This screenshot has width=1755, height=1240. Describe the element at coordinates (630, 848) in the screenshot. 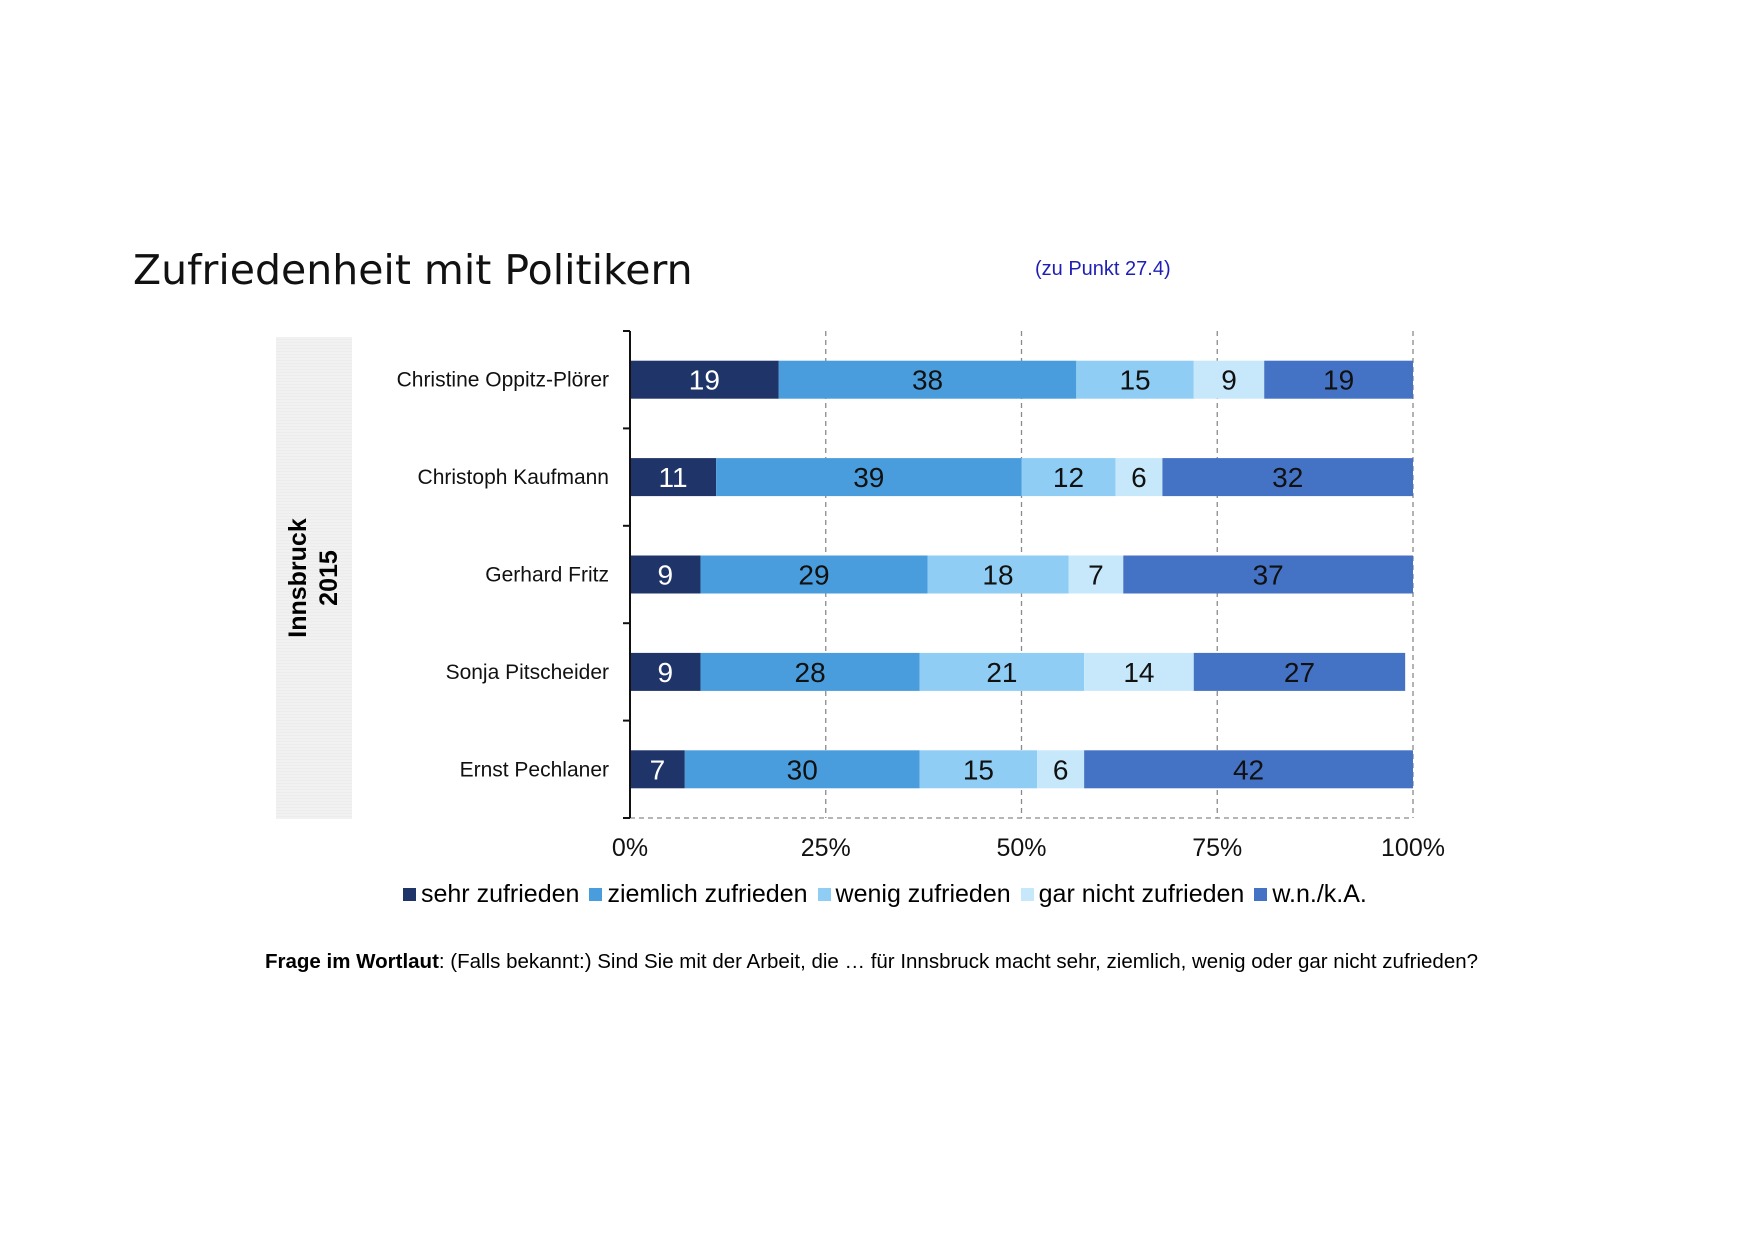

I see `x-tick-label: 0%` at that location.